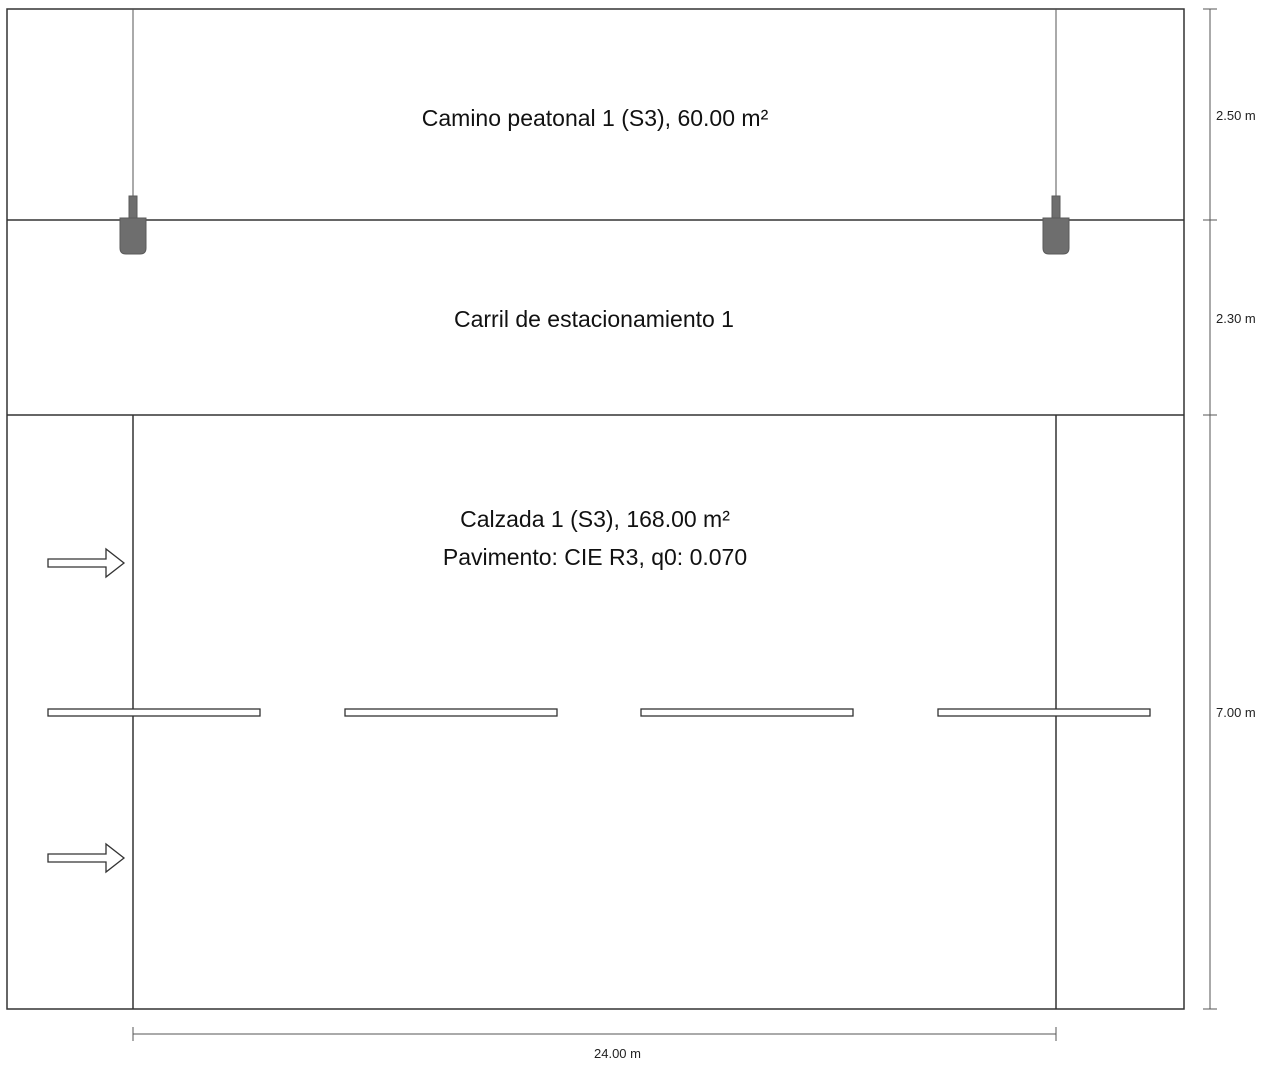 Image resolution: width=1274 pixels, height=1065 pixels. I want to click on zone-label-parking: Carril de estacionamiento 1, so click(594, 319).